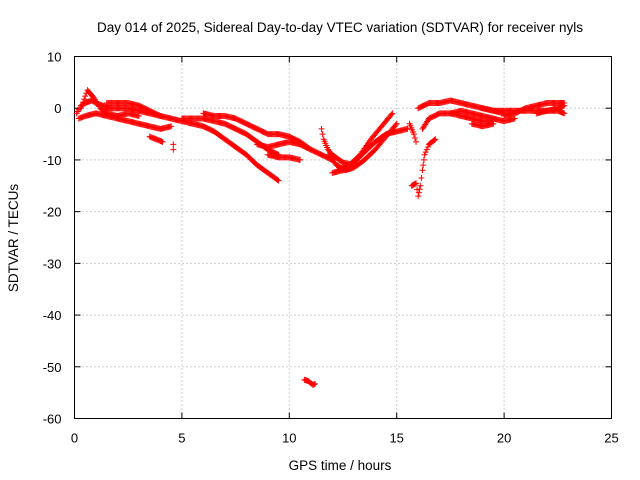  What do you see at coordinates (482, 116) in the screenshot?
I see `series-sat-t` at bounding box center [482, 116].